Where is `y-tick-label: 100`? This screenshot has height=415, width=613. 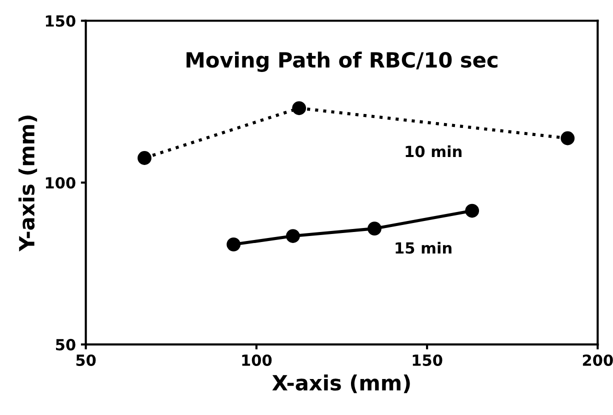 y-tick-label: 100 is located at coordinates (61, 183).